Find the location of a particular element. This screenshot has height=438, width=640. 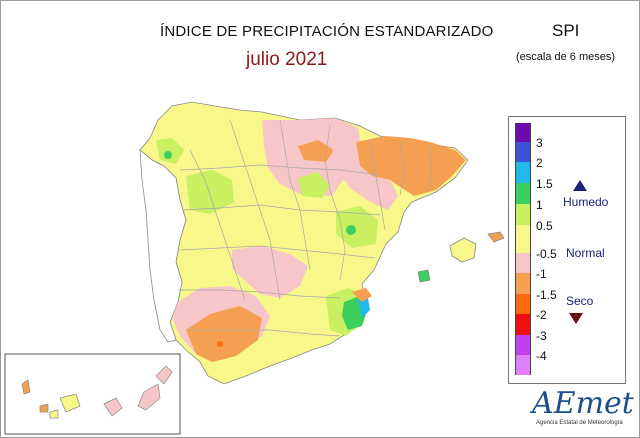

category-dry: Seco is located at coordinates (580, 301).